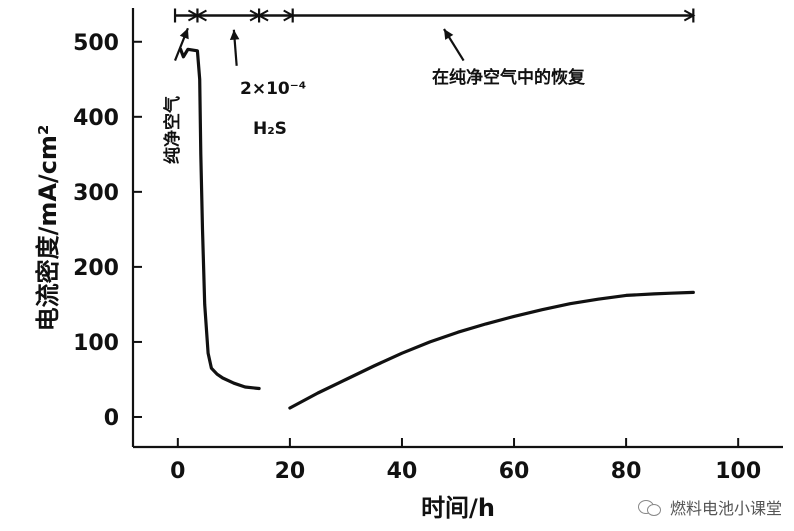  Describe the element at coordinates (458, 508) in the screenshot. I see `x-axis-title: 时间/h` at that location.